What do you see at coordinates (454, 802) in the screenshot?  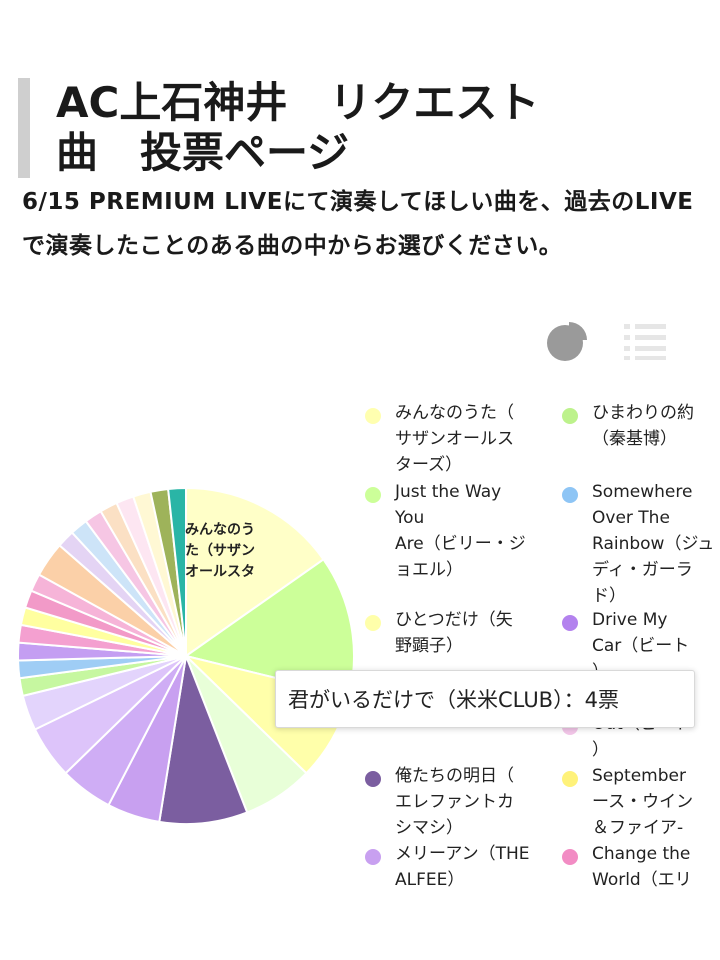 I see `legend-label: 俺たちの明日（ エレファントカ シマシ）` at bounding box center [454, 802].